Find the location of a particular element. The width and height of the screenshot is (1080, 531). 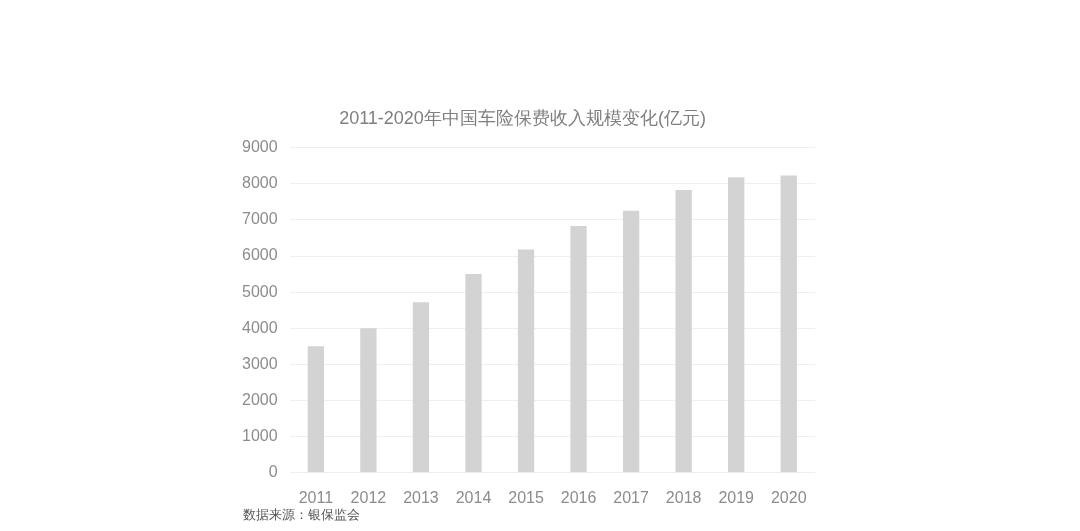

chart-title: 2011-2020年中国车险保费收入规模变化(亿元) is located at coordinates (522, 117).